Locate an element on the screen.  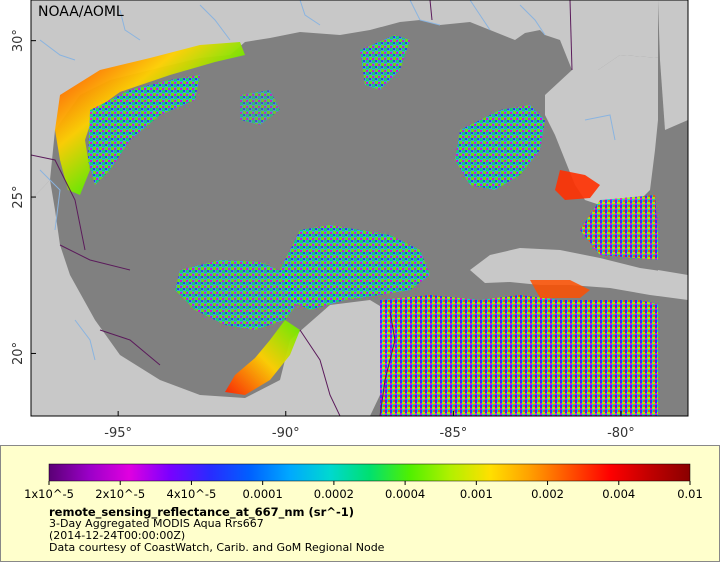
legend-line-date: (2014-12-24T00:00:00Z) is located at coordinates (117, 535).